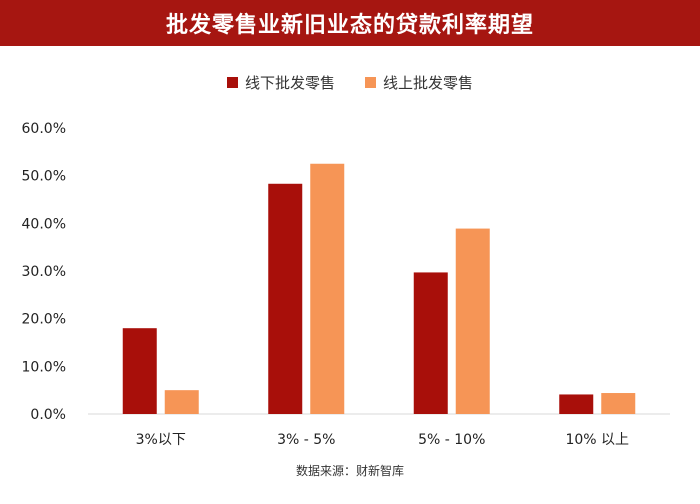 Image resolution: width=700 pixels, height=504 pixels. Describe the element at coordinates (44, 177) in the screenshot. I see `y-tick-label: 50.0%` at that location.